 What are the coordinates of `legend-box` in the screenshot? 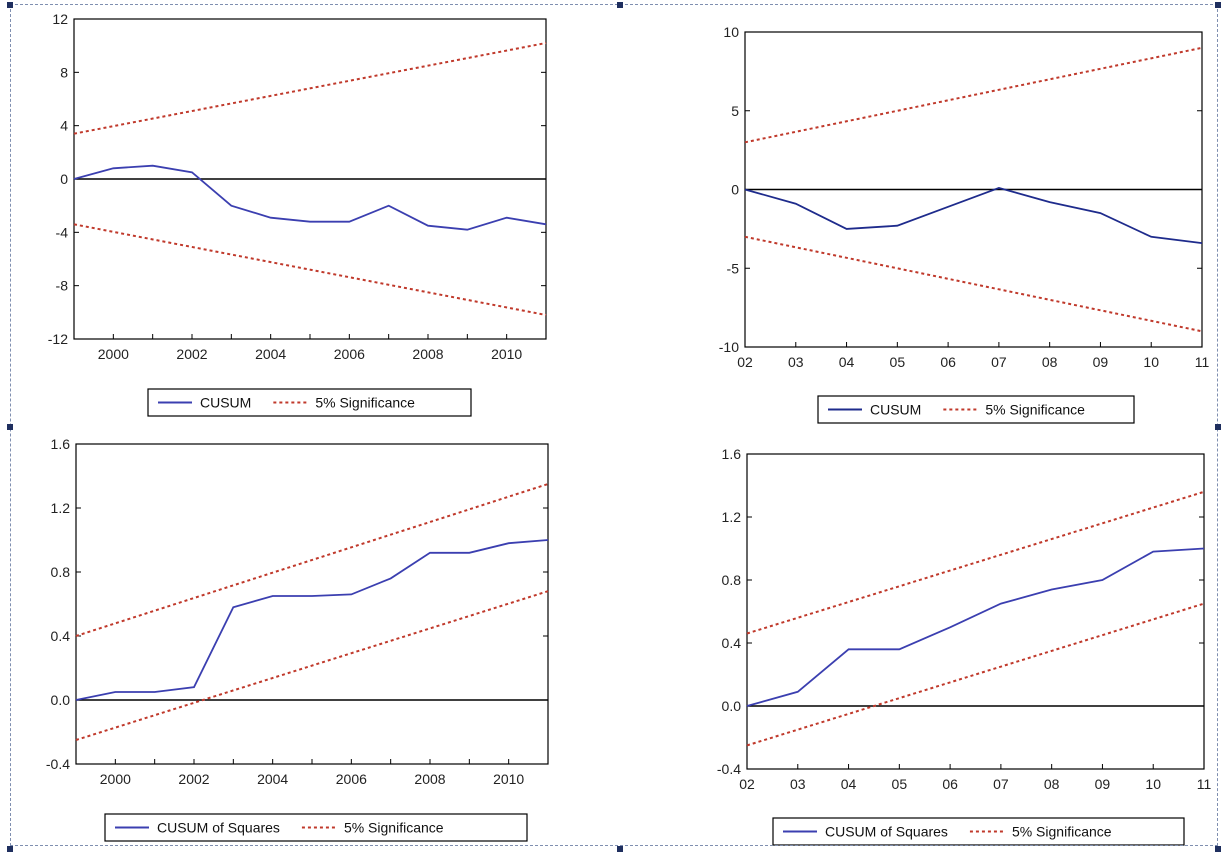 It's located at (309, 402).